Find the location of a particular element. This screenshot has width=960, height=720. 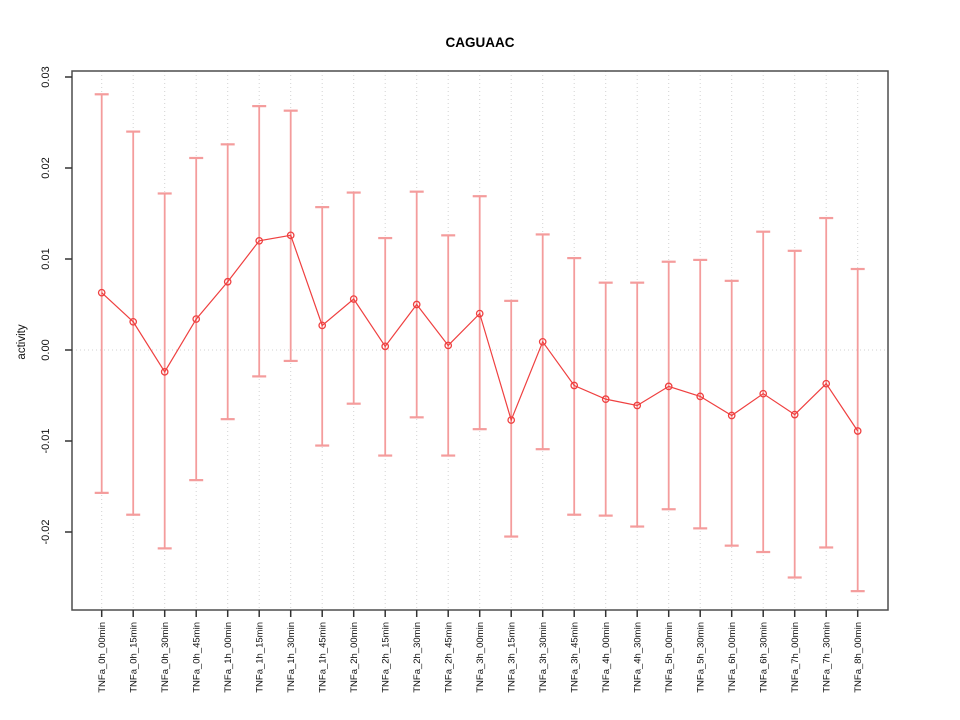

x-tick-label: TNFa_0h_30min is located at coordinates (165, 657).